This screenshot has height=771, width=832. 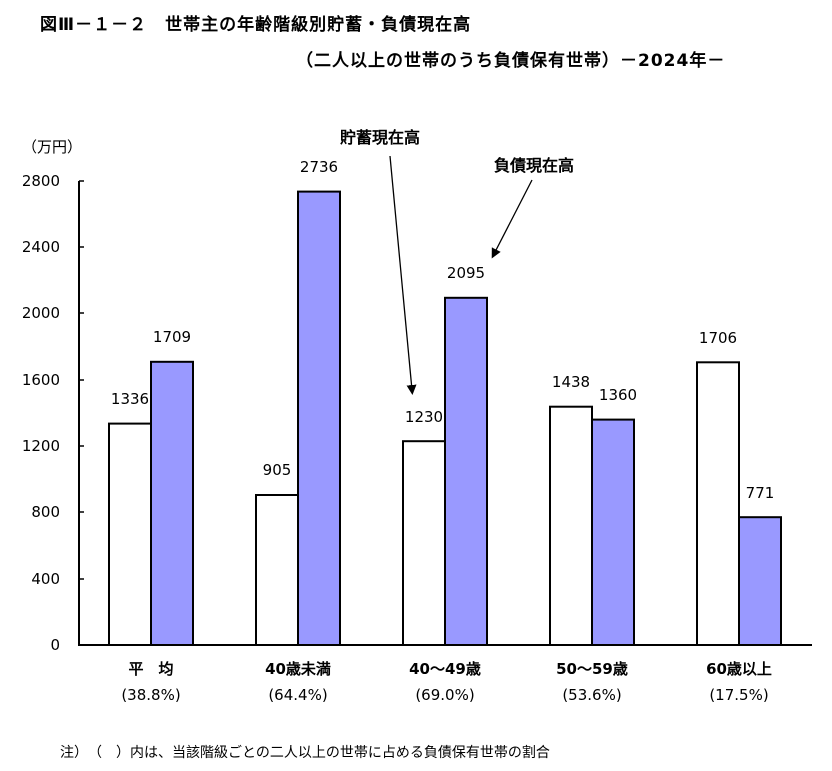 What do you see at coordinates (718, 503) in the screenshot?
I see `bar-savings-60plus` at bounding box center [718, 503].